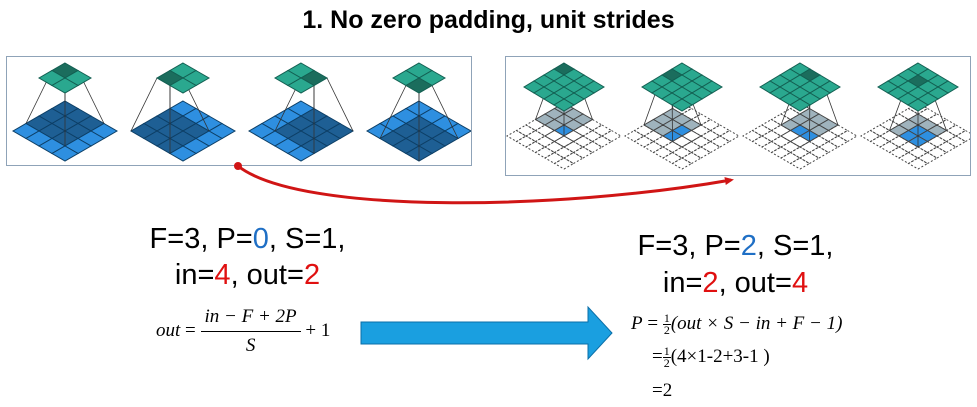  I want to click on transposed-convolution-steps-figure, so click(738, 116).